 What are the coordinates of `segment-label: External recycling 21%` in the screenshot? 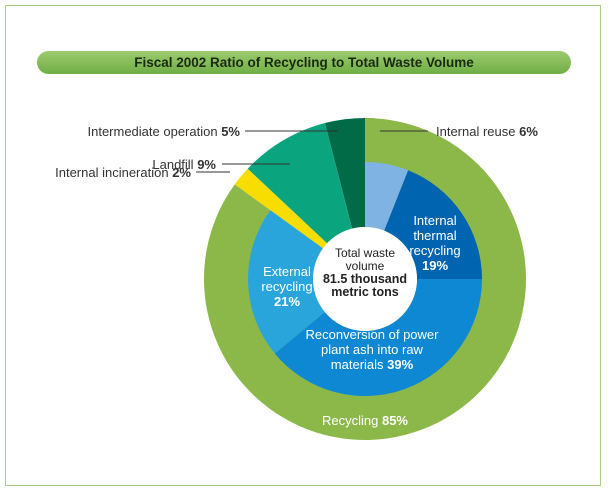 It's located at (287, 286).